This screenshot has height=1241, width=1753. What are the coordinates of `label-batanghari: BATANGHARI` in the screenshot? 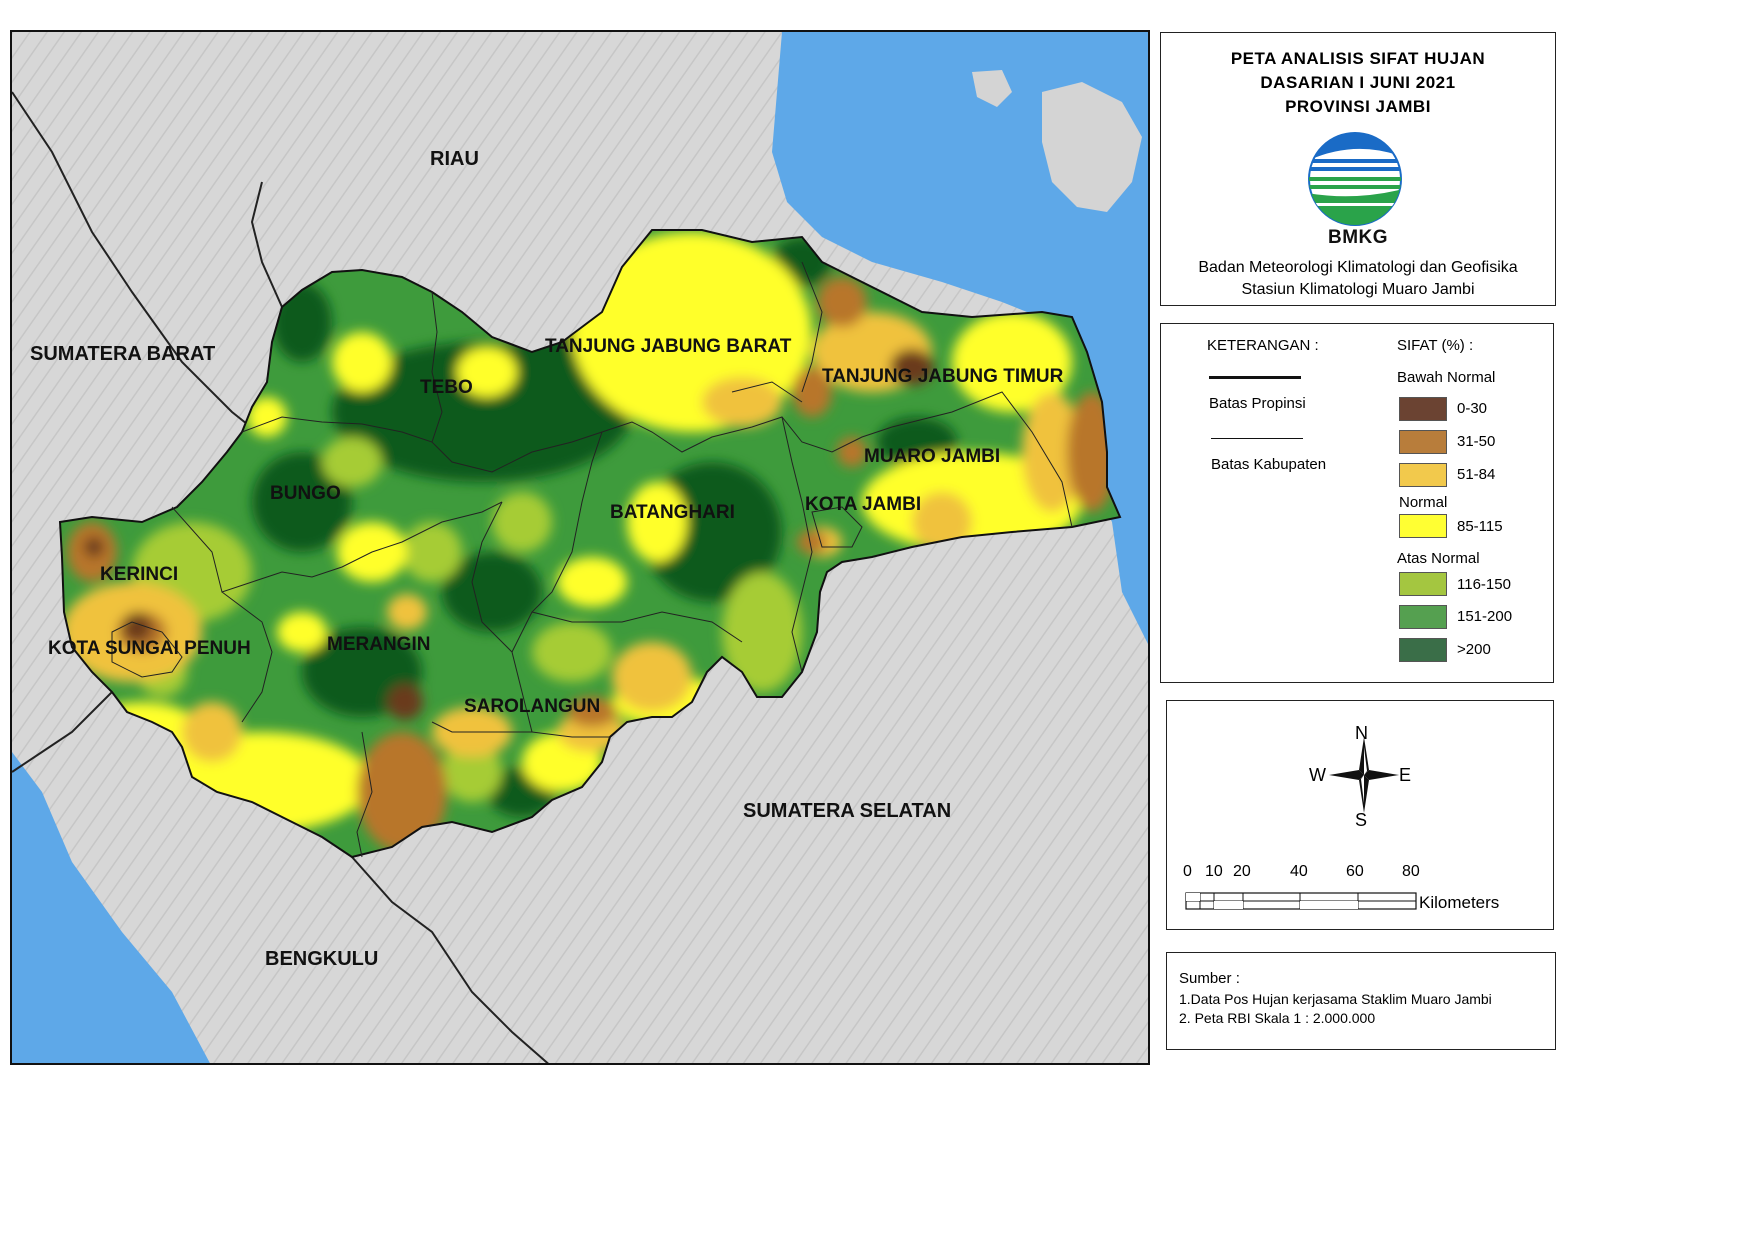 It's located at (672, 512).